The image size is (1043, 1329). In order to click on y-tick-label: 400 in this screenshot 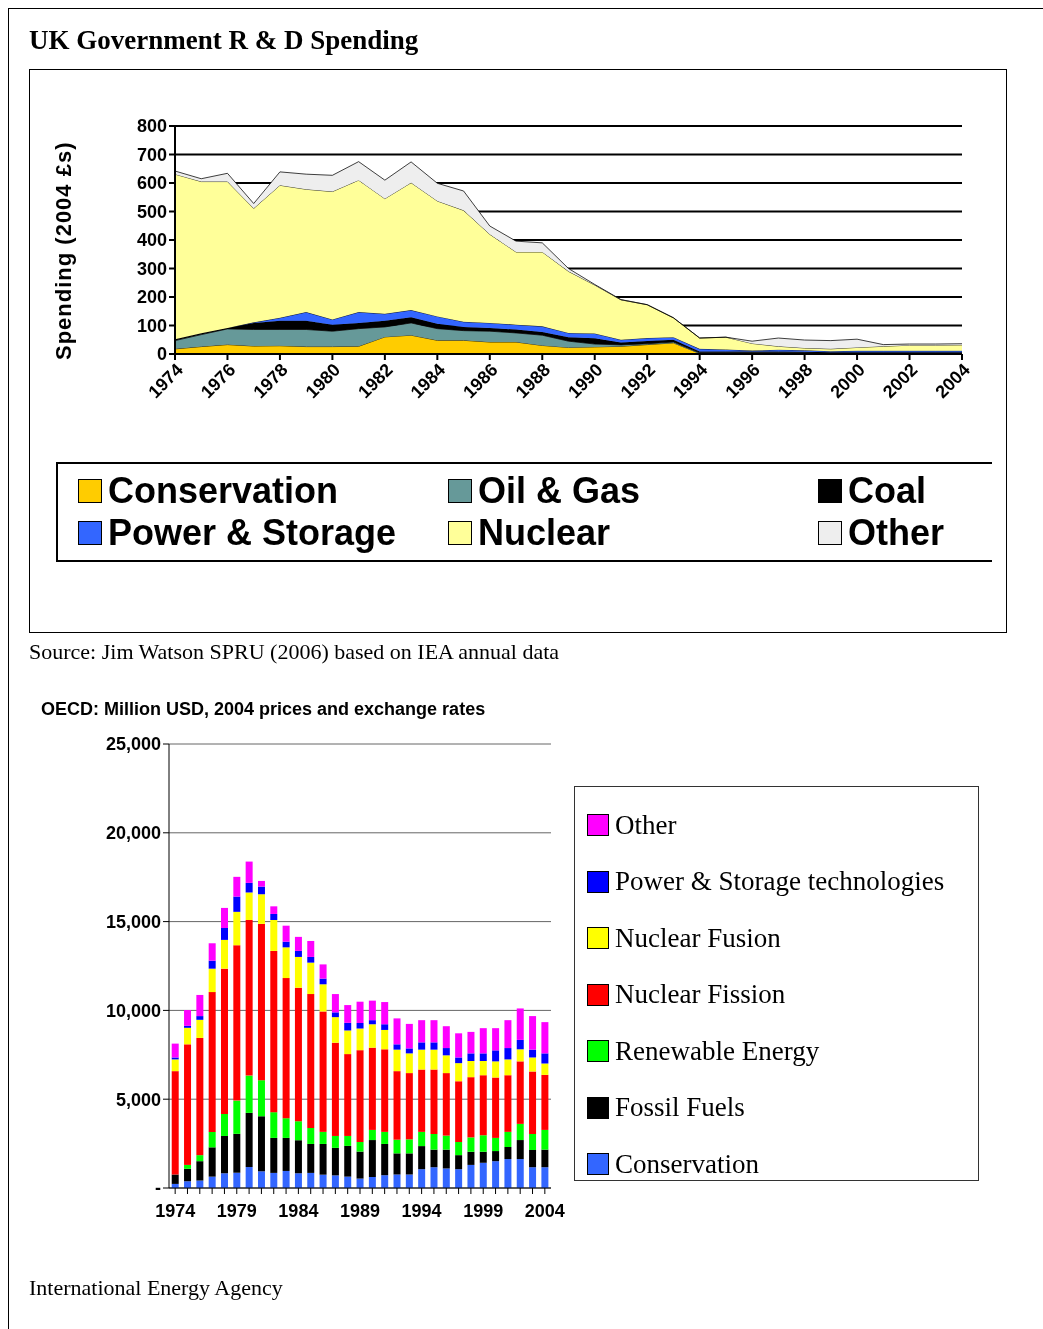, I will do `click(151, 240)`.